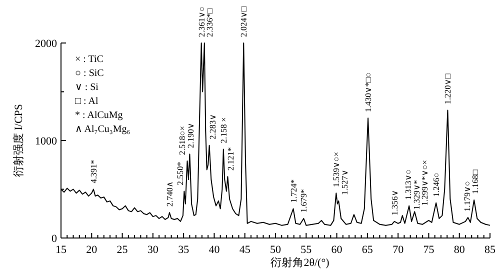 This screenshot has height=273, width=501. I want to click on peak-label: 1.313∨○, so click(408, 184).